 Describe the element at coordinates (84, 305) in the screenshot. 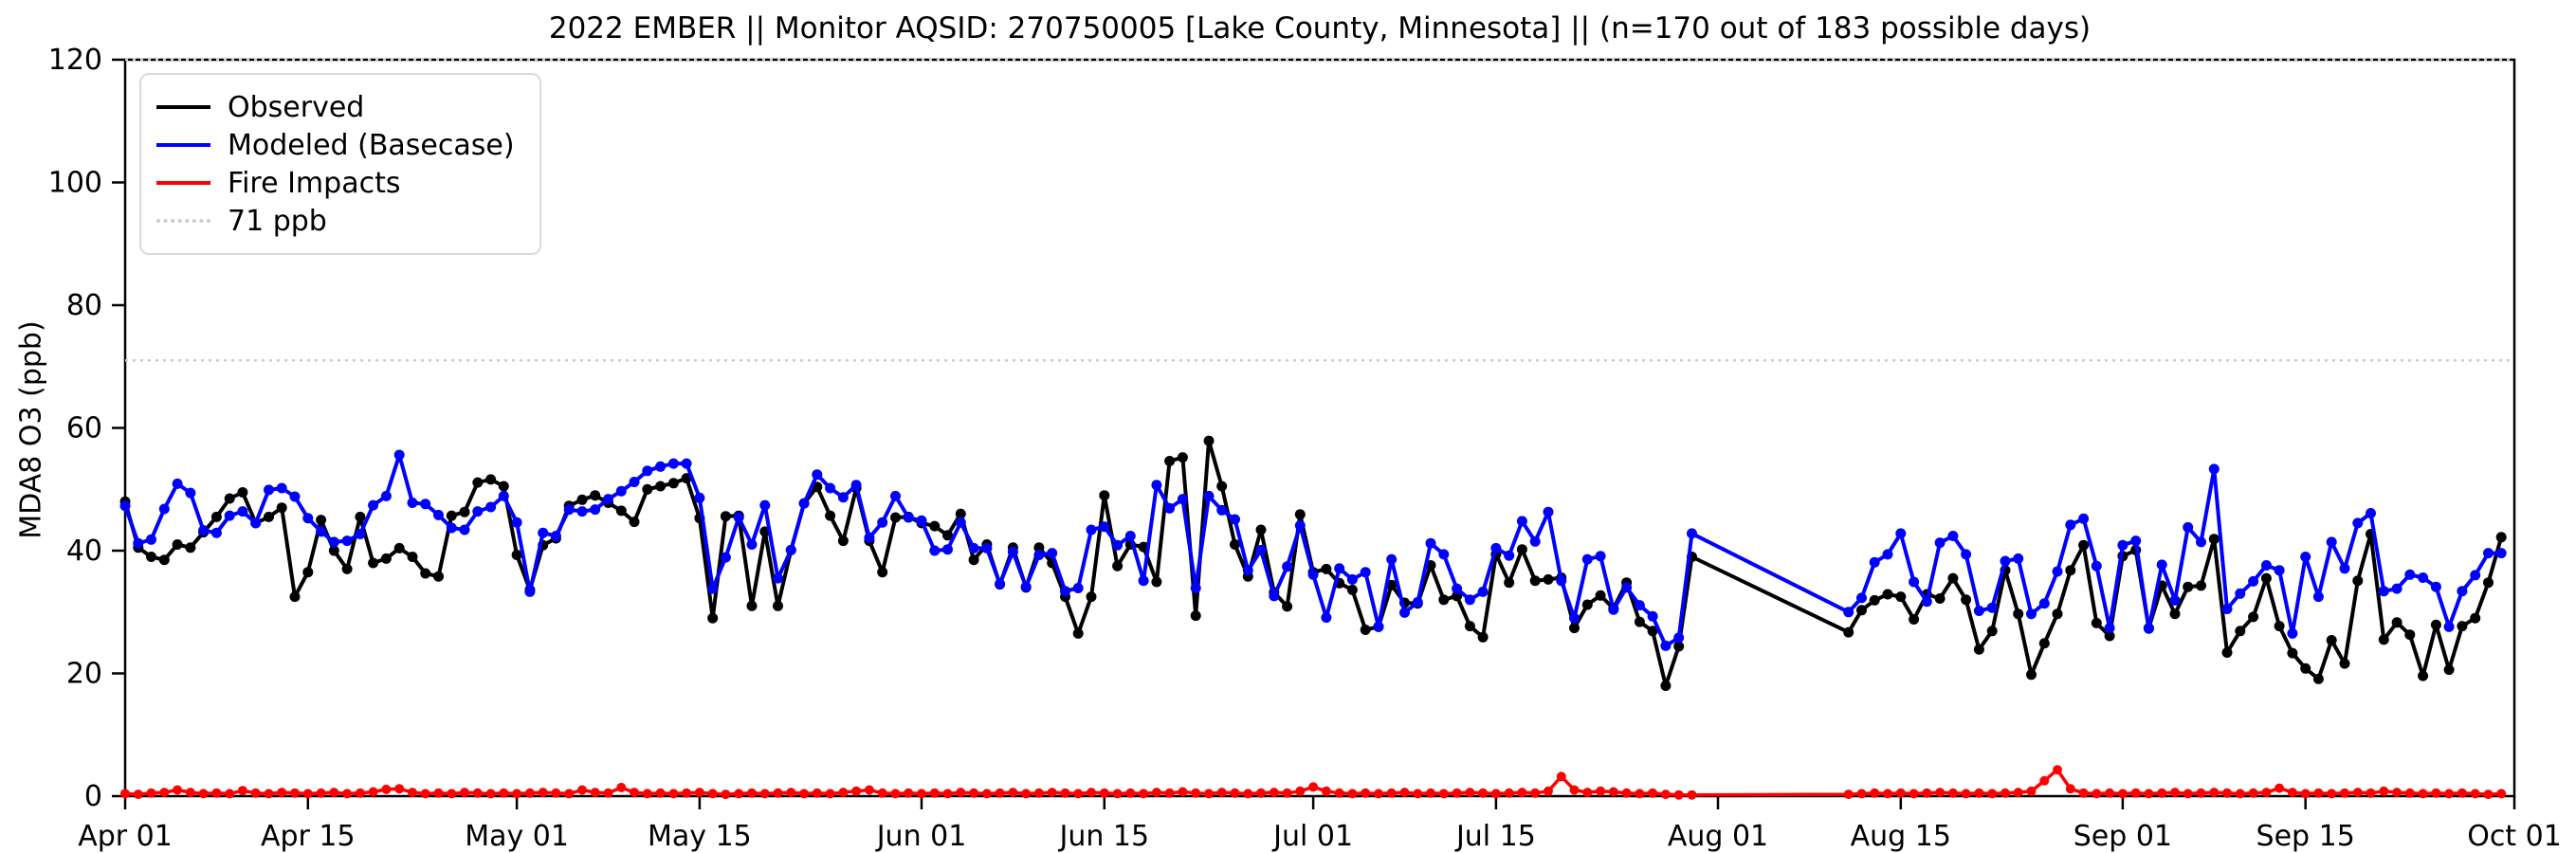

I see `y-tick-label: 80` at that location.